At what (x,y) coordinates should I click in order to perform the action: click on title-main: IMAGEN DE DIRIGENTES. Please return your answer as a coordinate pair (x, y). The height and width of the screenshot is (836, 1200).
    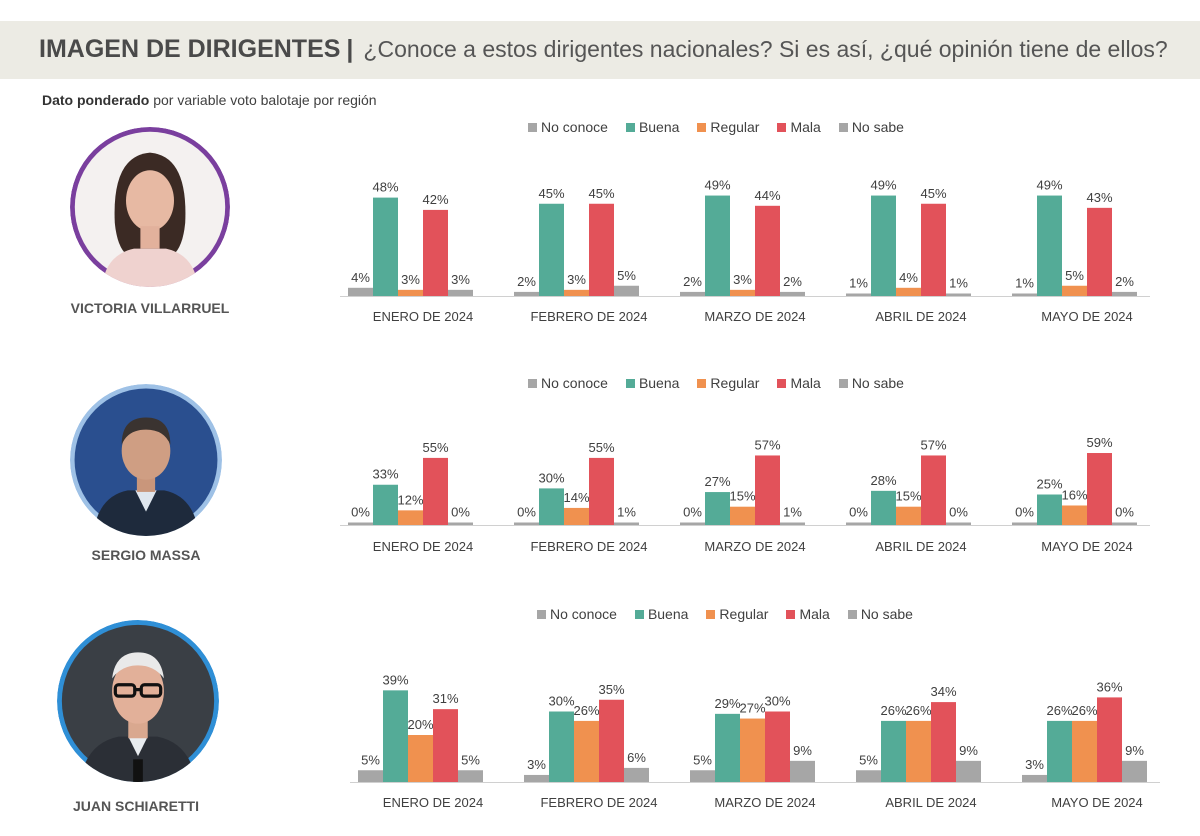
    Looking at the image, I should click on (190, 49).